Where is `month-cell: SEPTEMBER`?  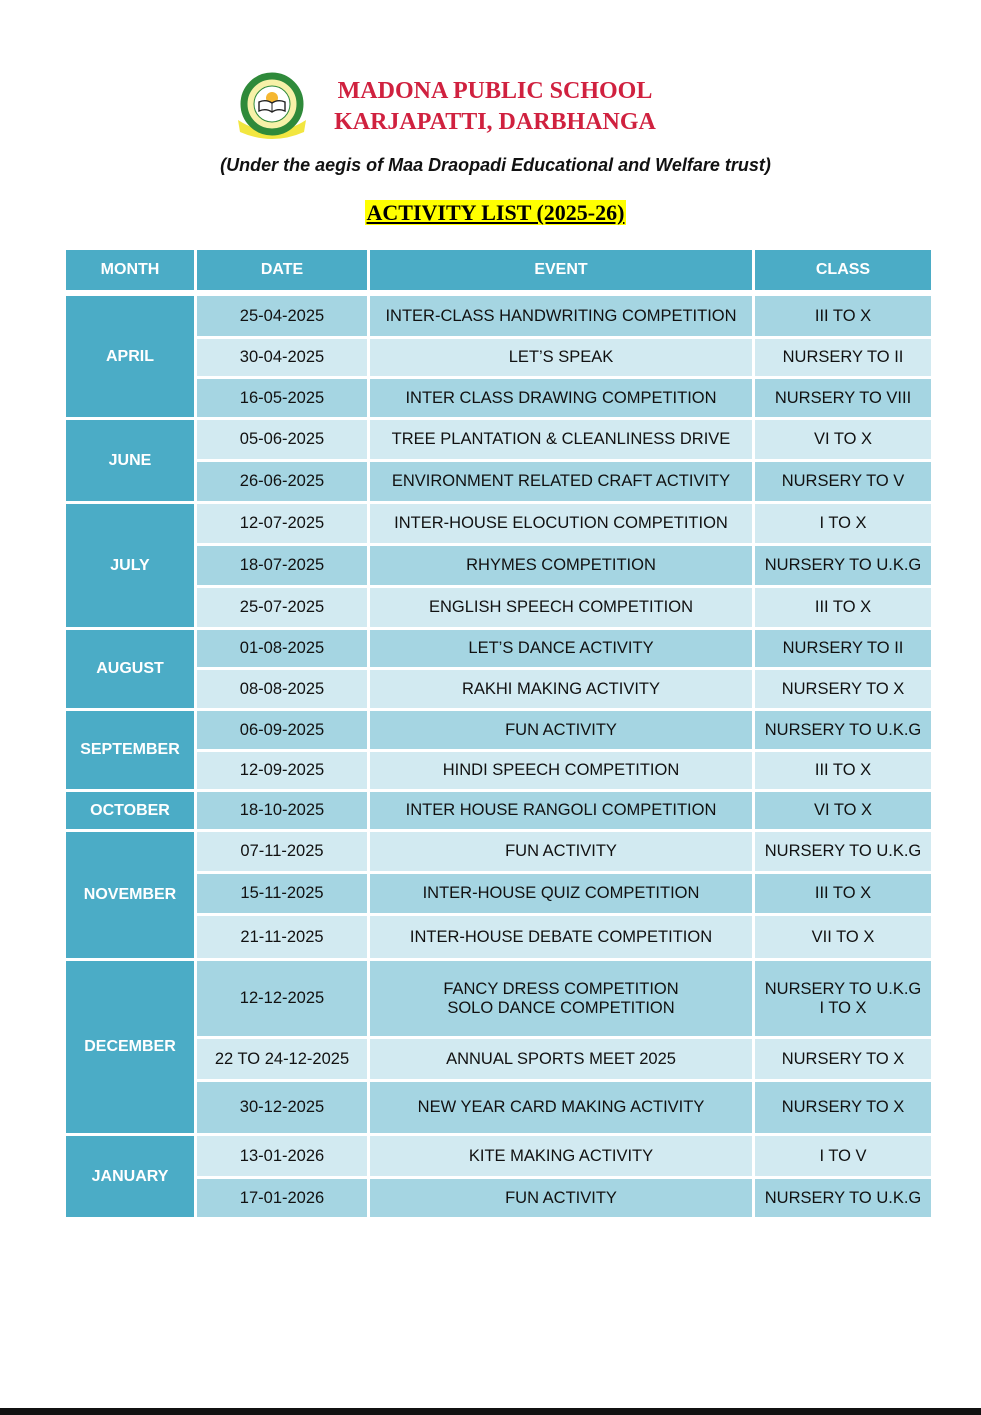 month-cell: SEPTEMBER is located at coordinates (130, 750).